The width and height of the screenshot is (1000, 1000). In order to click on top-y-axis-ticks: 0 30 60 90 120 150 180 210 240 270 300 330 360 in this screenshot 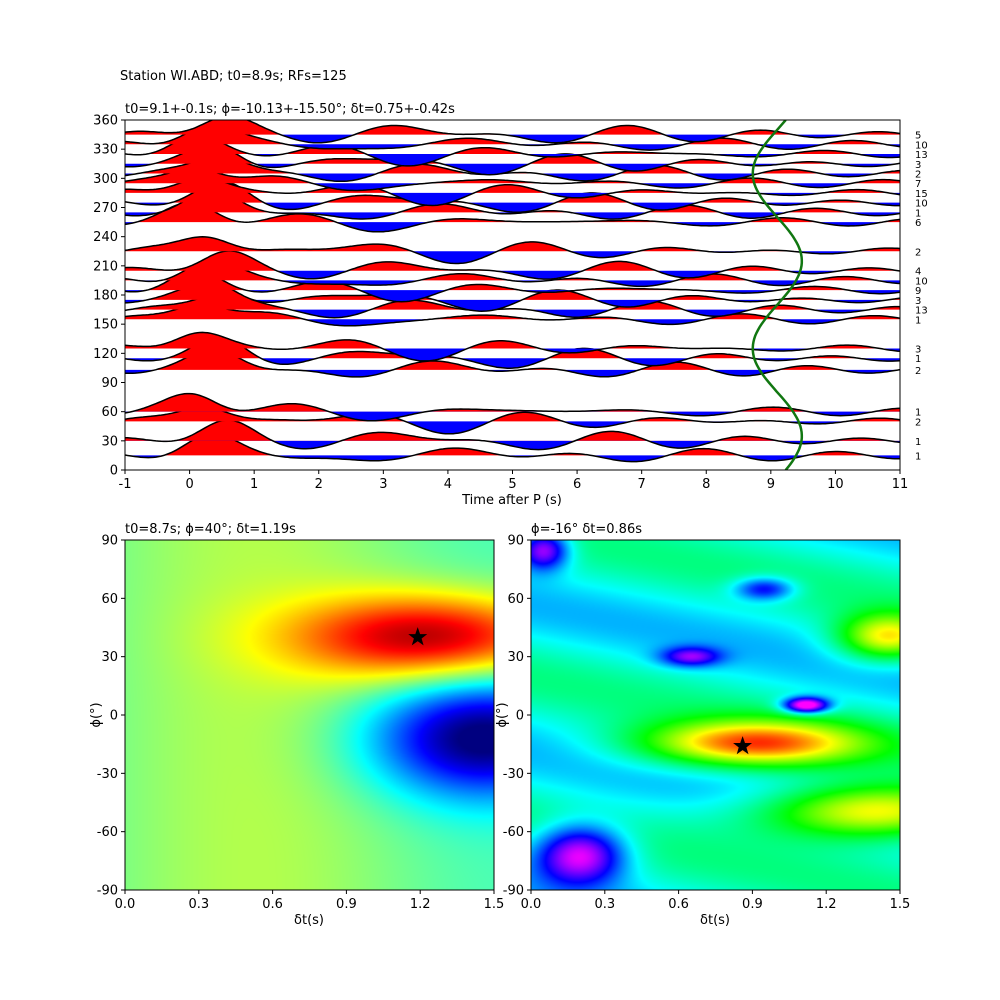, I will do `click(109, 296)`.